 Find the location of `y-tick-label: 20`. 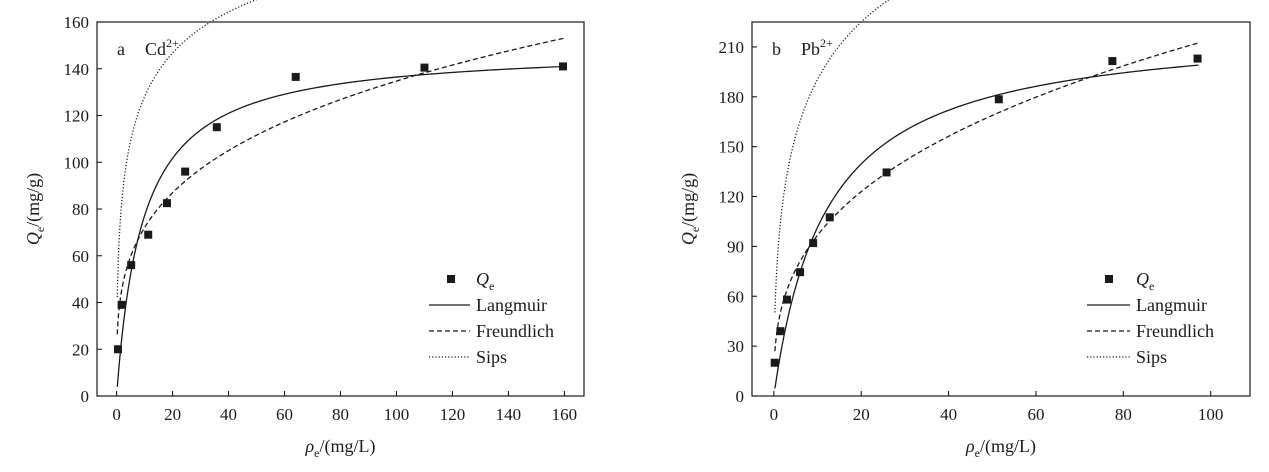

y-tick-label: 20 is located at coordinates (80, 349).